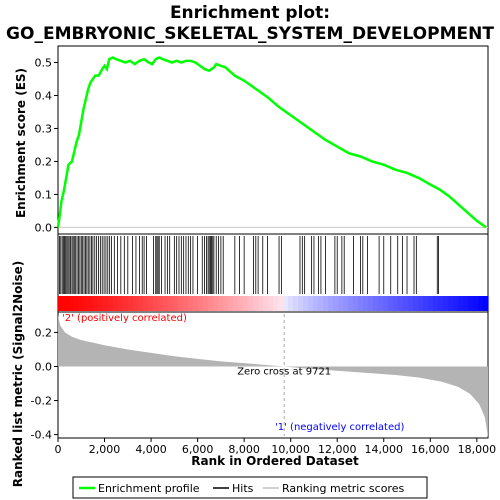  What do you see at coordinates (41, 435) in the screenshot?
I see `metric-y-tick-label: -0.4` at bounding box center [41, 435].